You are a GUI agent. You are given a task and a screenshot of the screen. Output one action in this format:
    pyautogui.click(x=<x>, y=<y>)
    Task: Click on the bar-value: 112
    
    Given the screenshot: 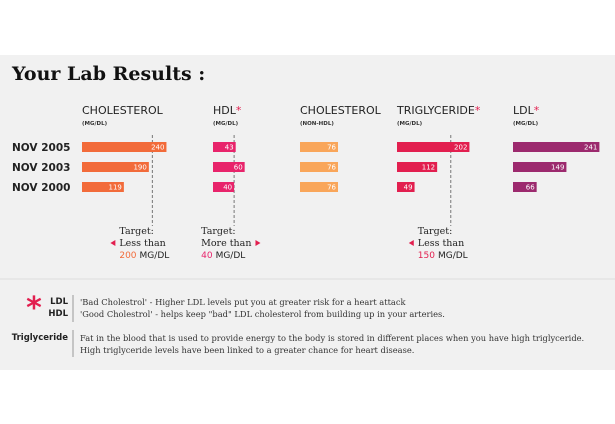 What is the action you would take?
    pyautogui.click(x=428, y=168)
    